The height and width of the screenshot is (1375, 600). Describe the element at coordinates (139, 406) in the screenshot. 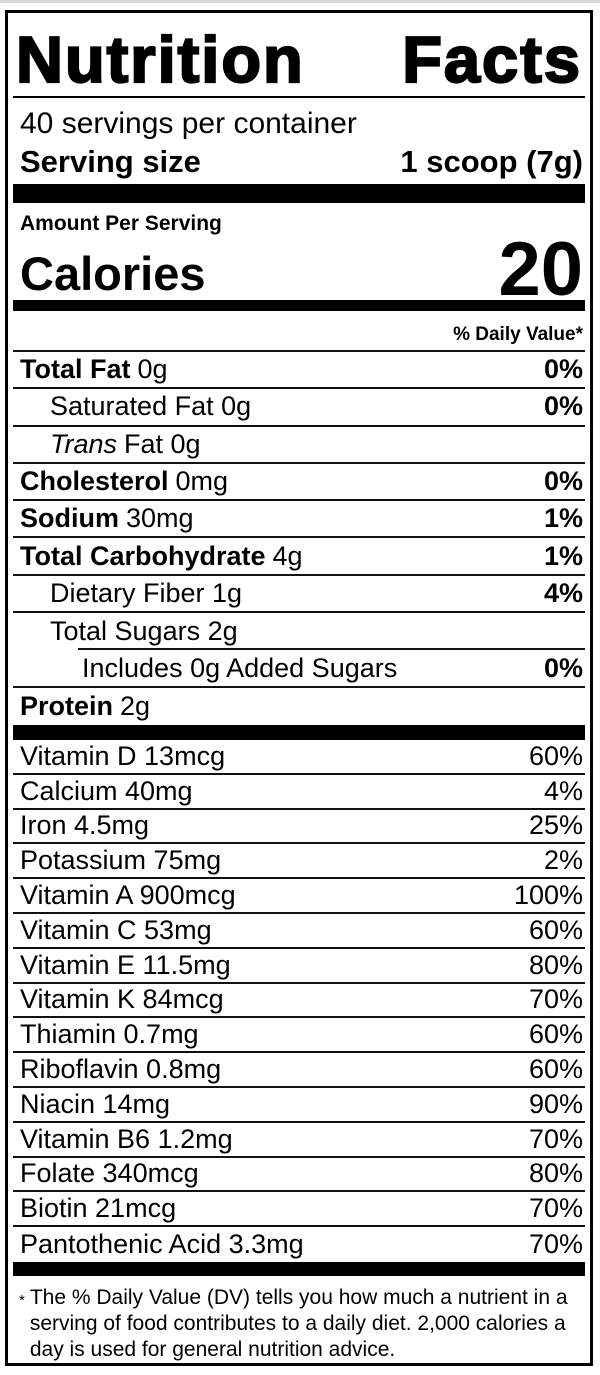

I see `nutrient-name: Saturated Fat 0g` at that location.